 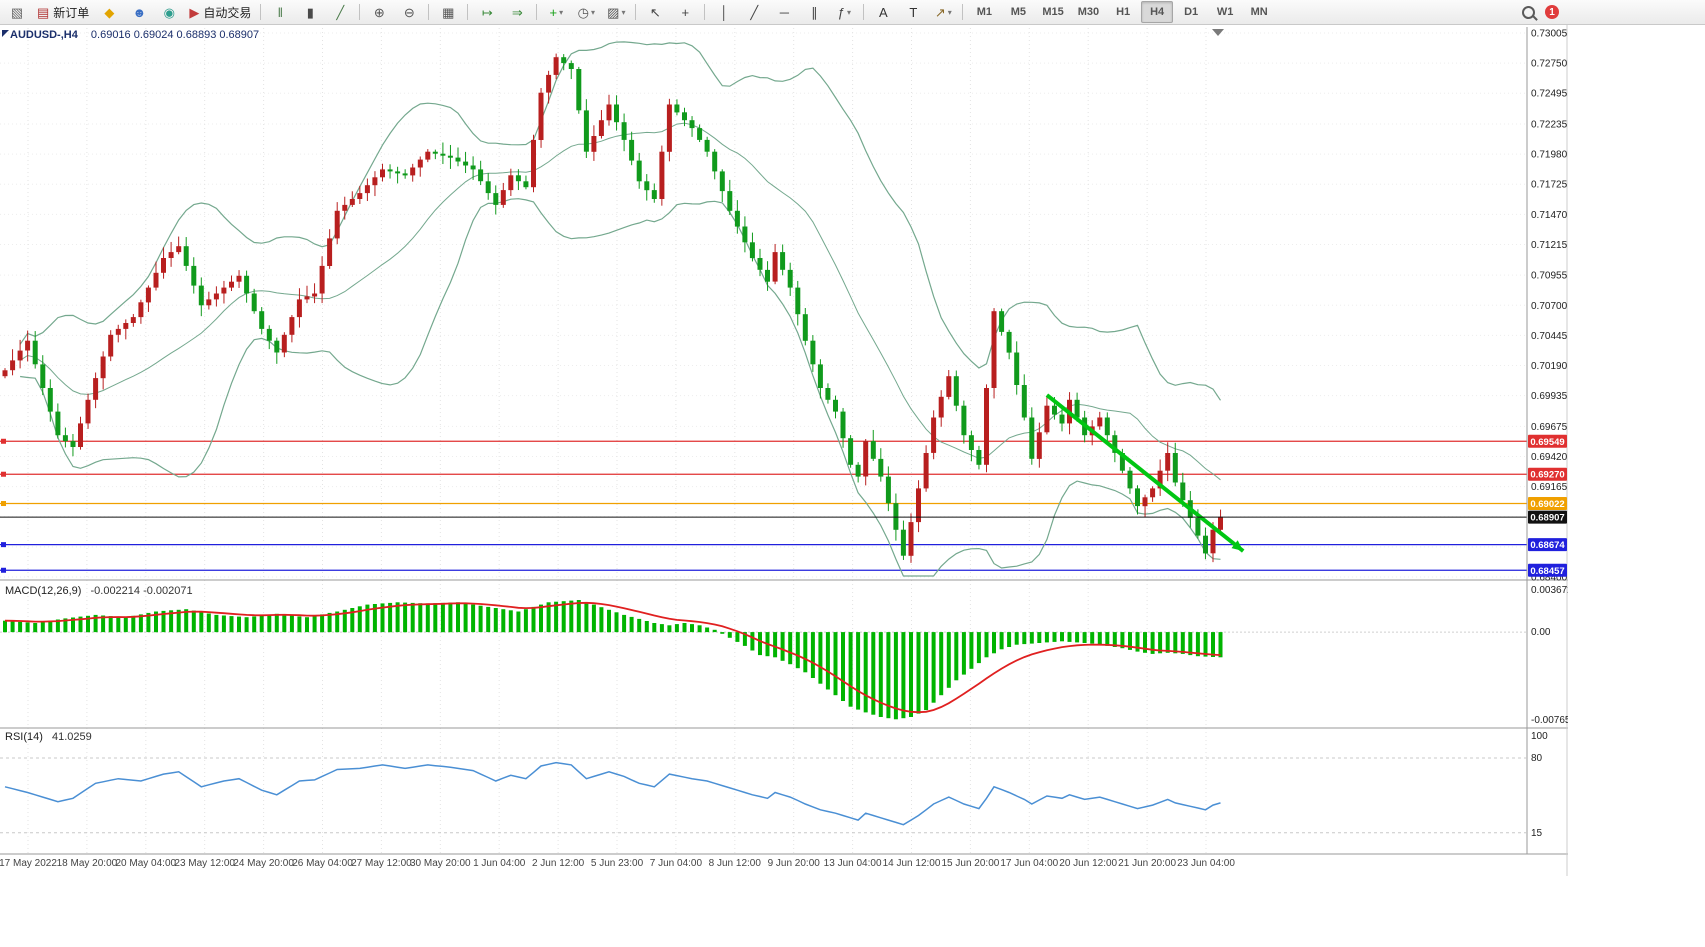 What do you see at coordinates (1053, 12) in the screenshot?
I see `timeframe-m15-button: M15` at bounding box center [1053, 12].